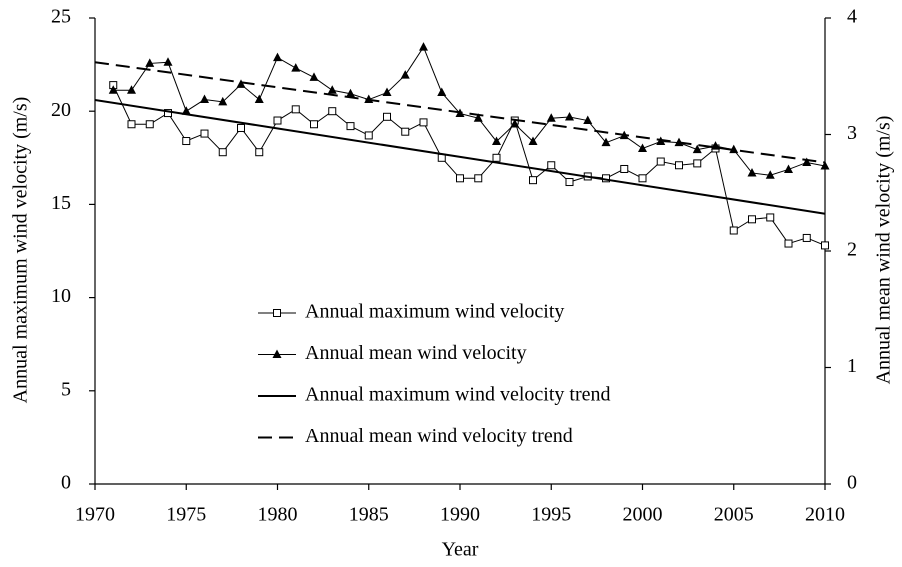 The width and height of the screenshot is (902, 567). Describe the element at coordinates (95, 515) in the screenshot. I see `x-tick-label: 1970` at that location.